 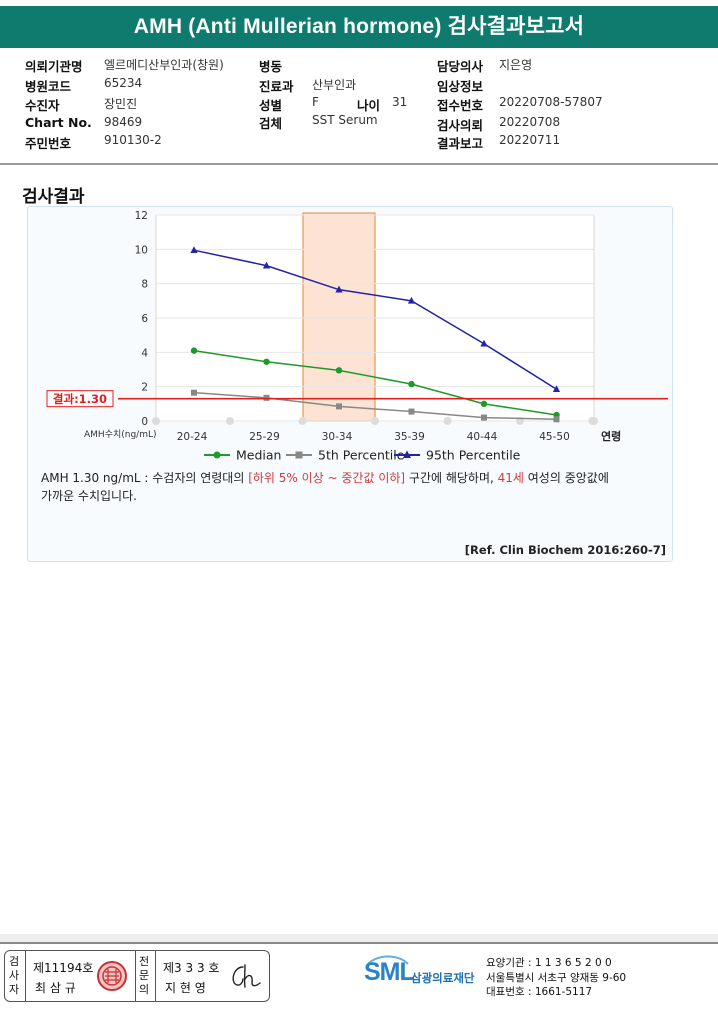 I want to click on x-tick-label: 30-34, so click(x=337, y=437).